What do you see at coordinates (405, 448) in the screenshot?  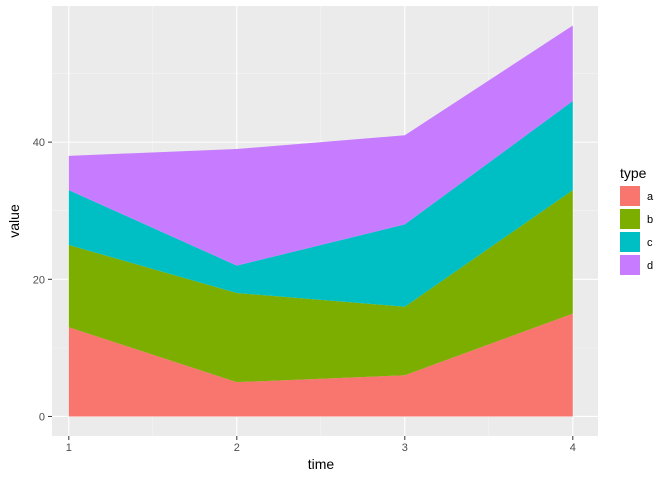 I see `x-tick-label: 3` at bounding box center [405, 448].